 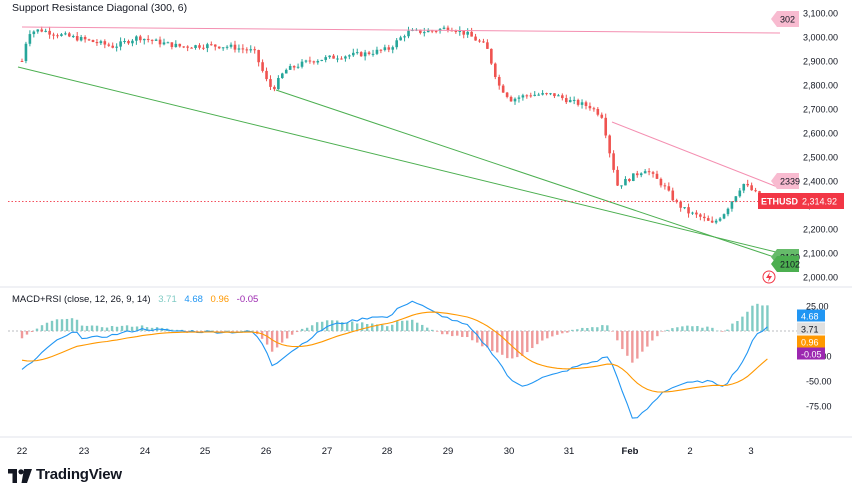 I want to click on time-tick-label: 29, so click(x=448, y=451).